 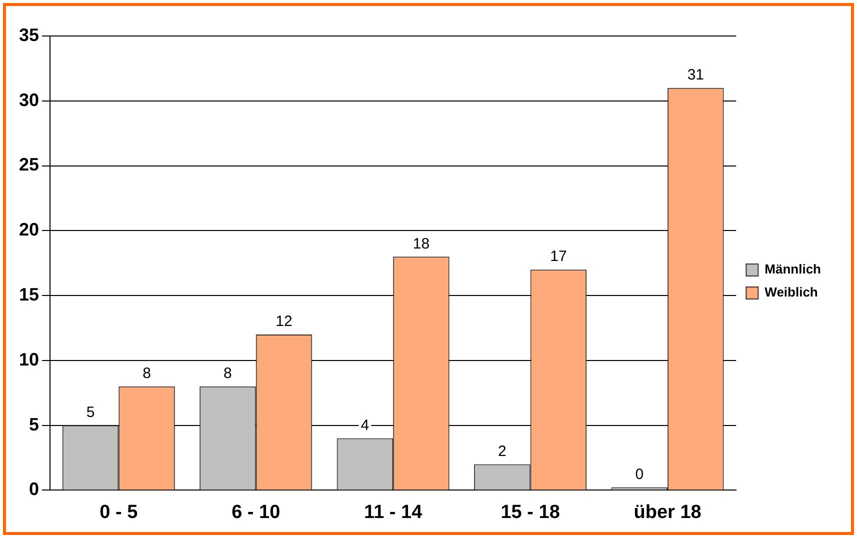 What do you see at coordinates (29, 230) in the screenshot?
I see `y-tick-label: 20` at bounding box center [29, 230].